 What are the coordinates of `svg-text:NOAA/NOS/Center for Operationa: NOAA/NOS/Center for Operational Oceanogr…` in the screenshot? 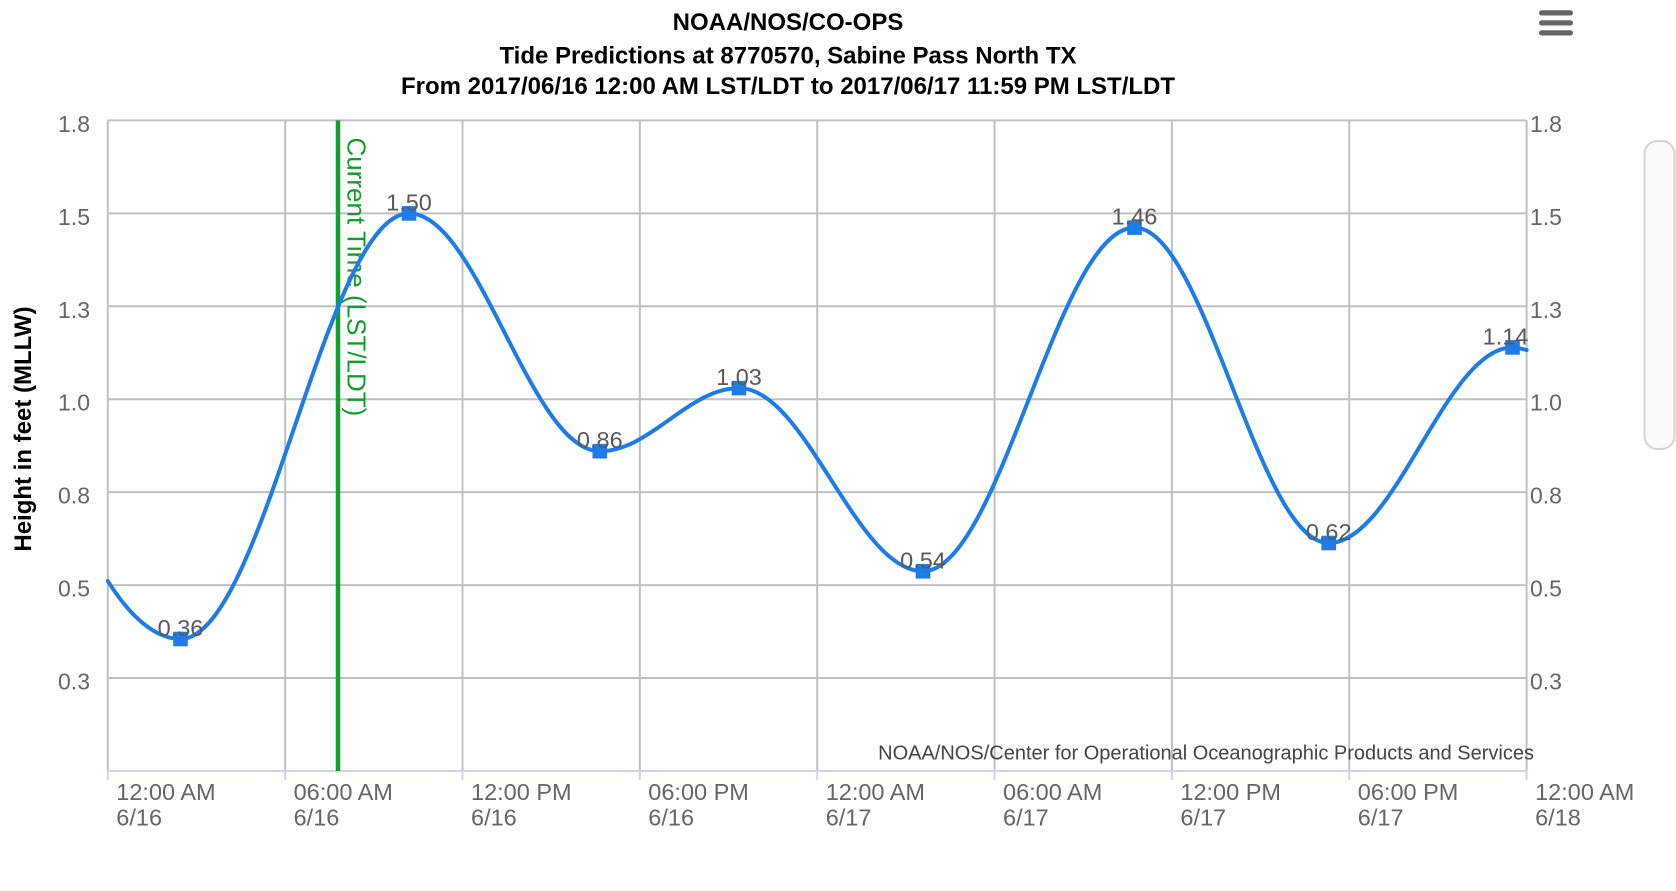 It's located at (1206, 754).